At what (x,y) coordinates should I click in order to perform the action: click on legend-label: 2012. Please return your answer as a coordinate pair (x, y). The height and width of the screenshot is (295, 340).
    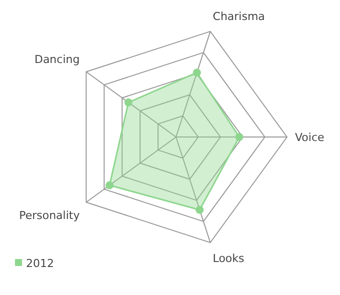
    Looking at the image, I should click on (40, 263).